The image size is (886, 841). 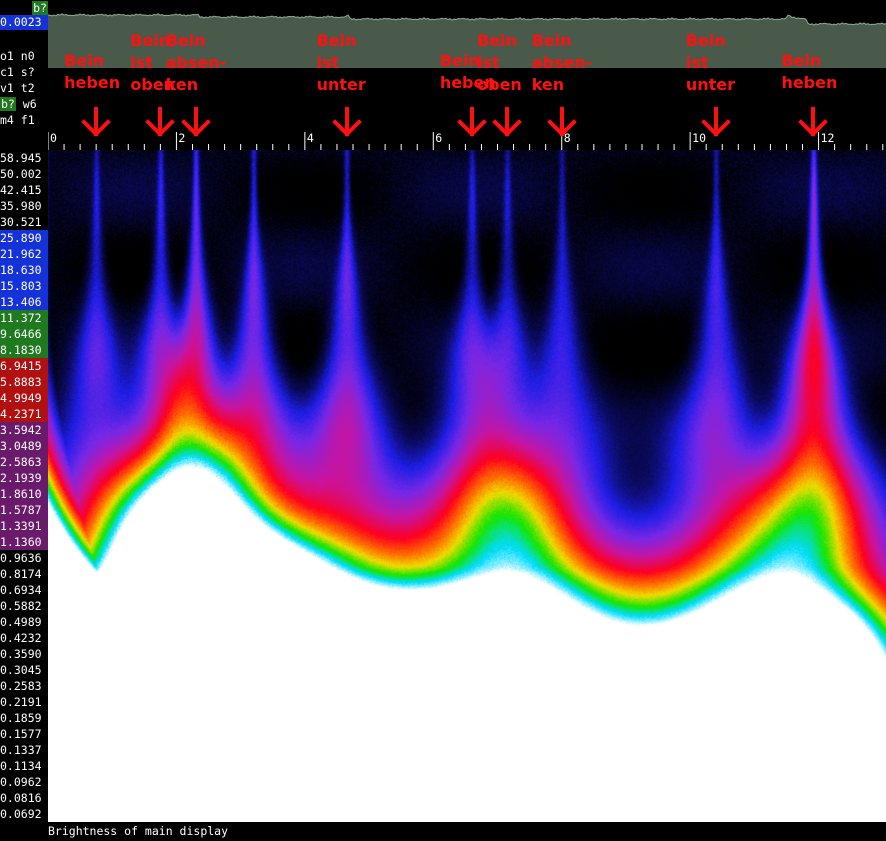 What do you see at coordinates (53, 138) in the screenshot?
I see `x-tick-label: 0` at bounding box center [53, 138].